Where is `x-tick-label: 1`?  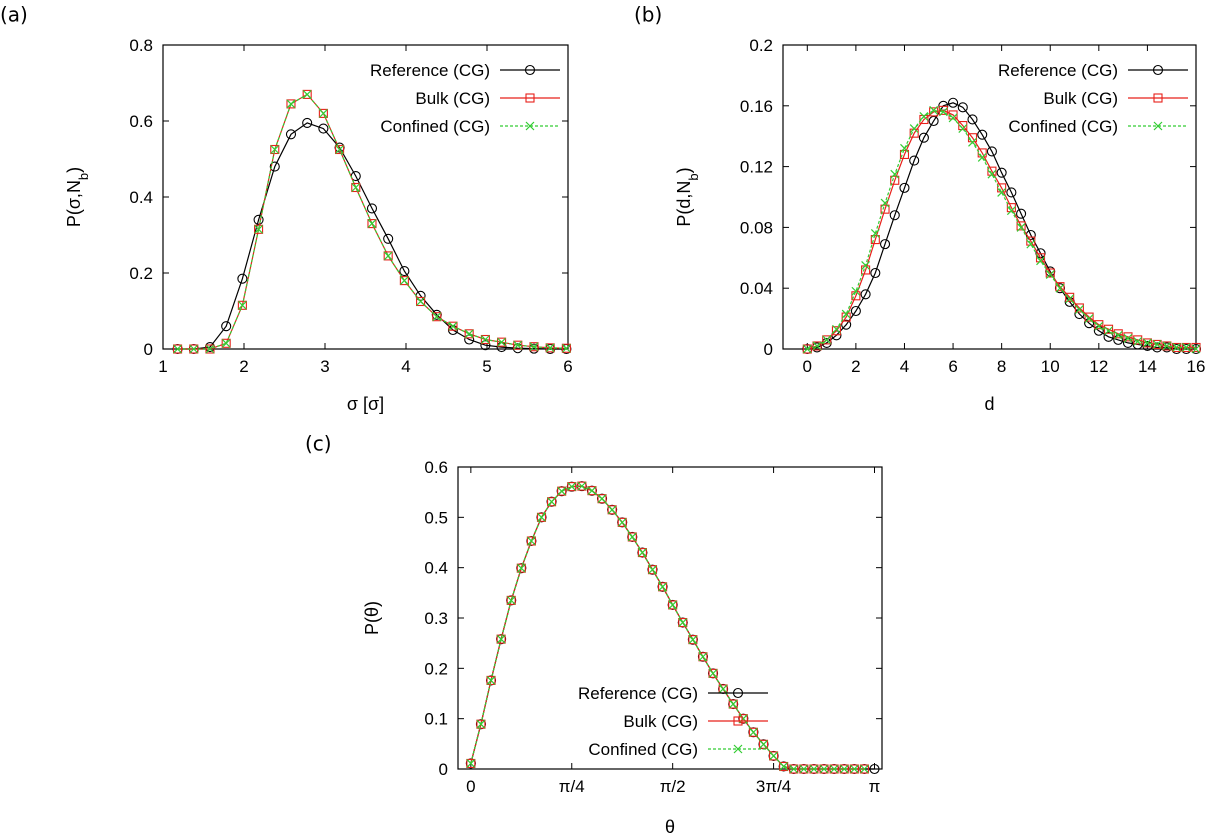
x-tick-label: 1 is located at coordinates (162, 366).